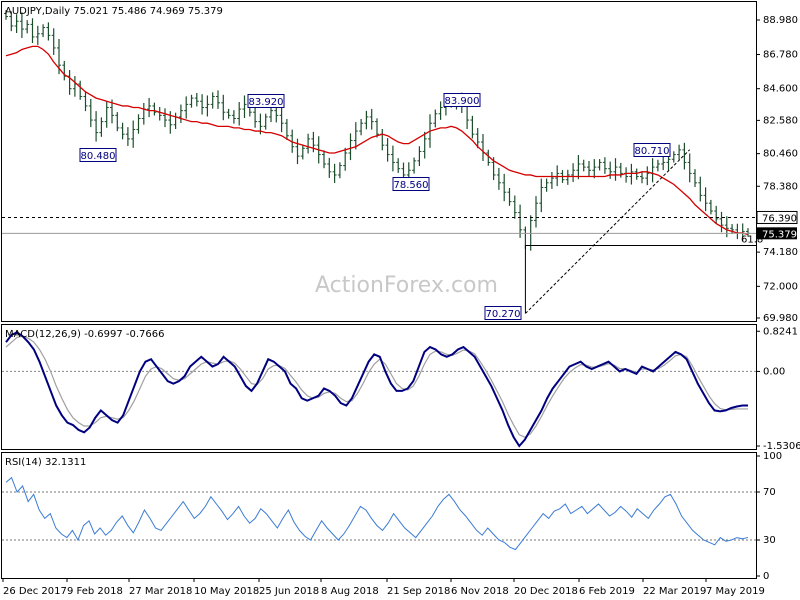 This screenshot has width=800, height=600. What do you see at coordinates (769, 492) in the screenshot?
I see `rsi-ytick-label: 70` at bounding box center [769, 492].